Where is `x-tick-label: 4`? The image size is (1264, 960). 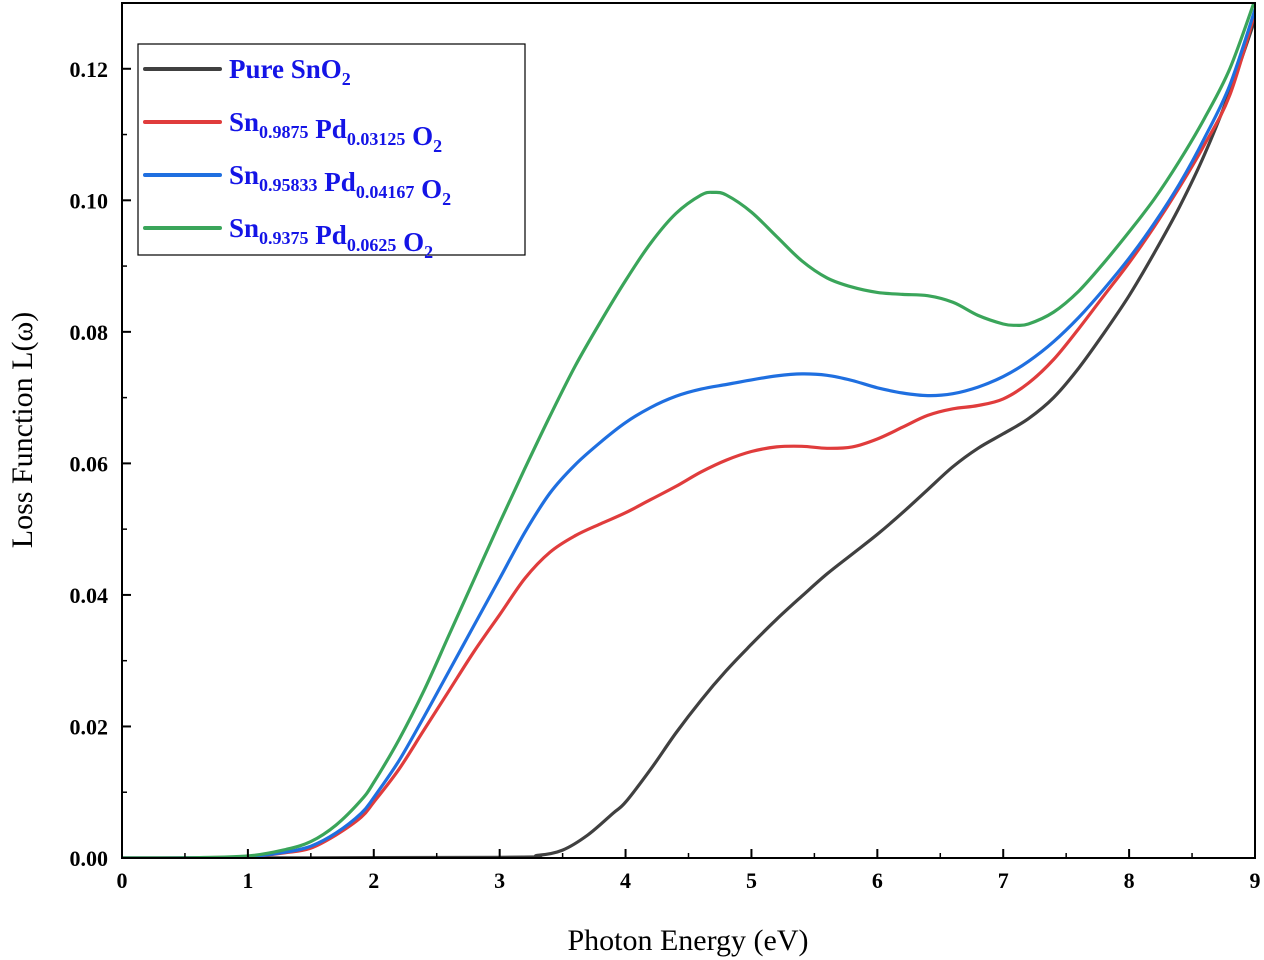
x-tick-label: 4 is located at coordinates (625, 880).